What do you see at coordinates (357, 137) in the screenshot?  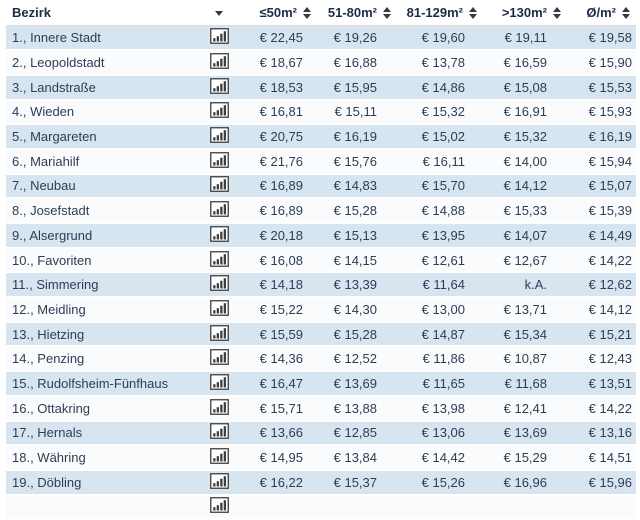 I see `price-cell: € 16,19` at bounding box center [357, 137].